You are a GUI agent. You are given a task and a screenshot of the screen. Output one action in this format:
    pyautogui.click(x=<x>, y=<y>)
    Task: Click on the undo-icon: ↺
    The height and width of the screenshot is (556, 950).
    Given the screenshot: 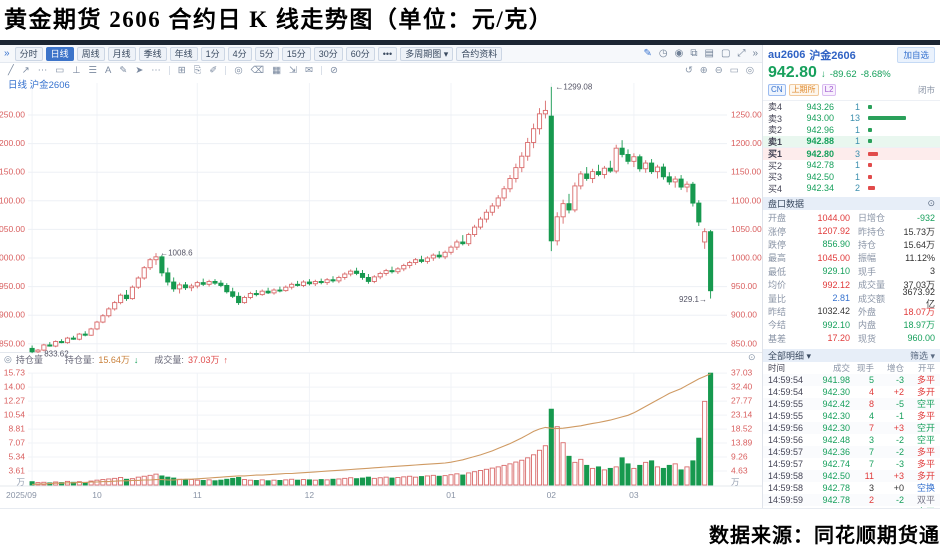 What is the action you would take?
    pyautogui.click(x=688, y=70)
    